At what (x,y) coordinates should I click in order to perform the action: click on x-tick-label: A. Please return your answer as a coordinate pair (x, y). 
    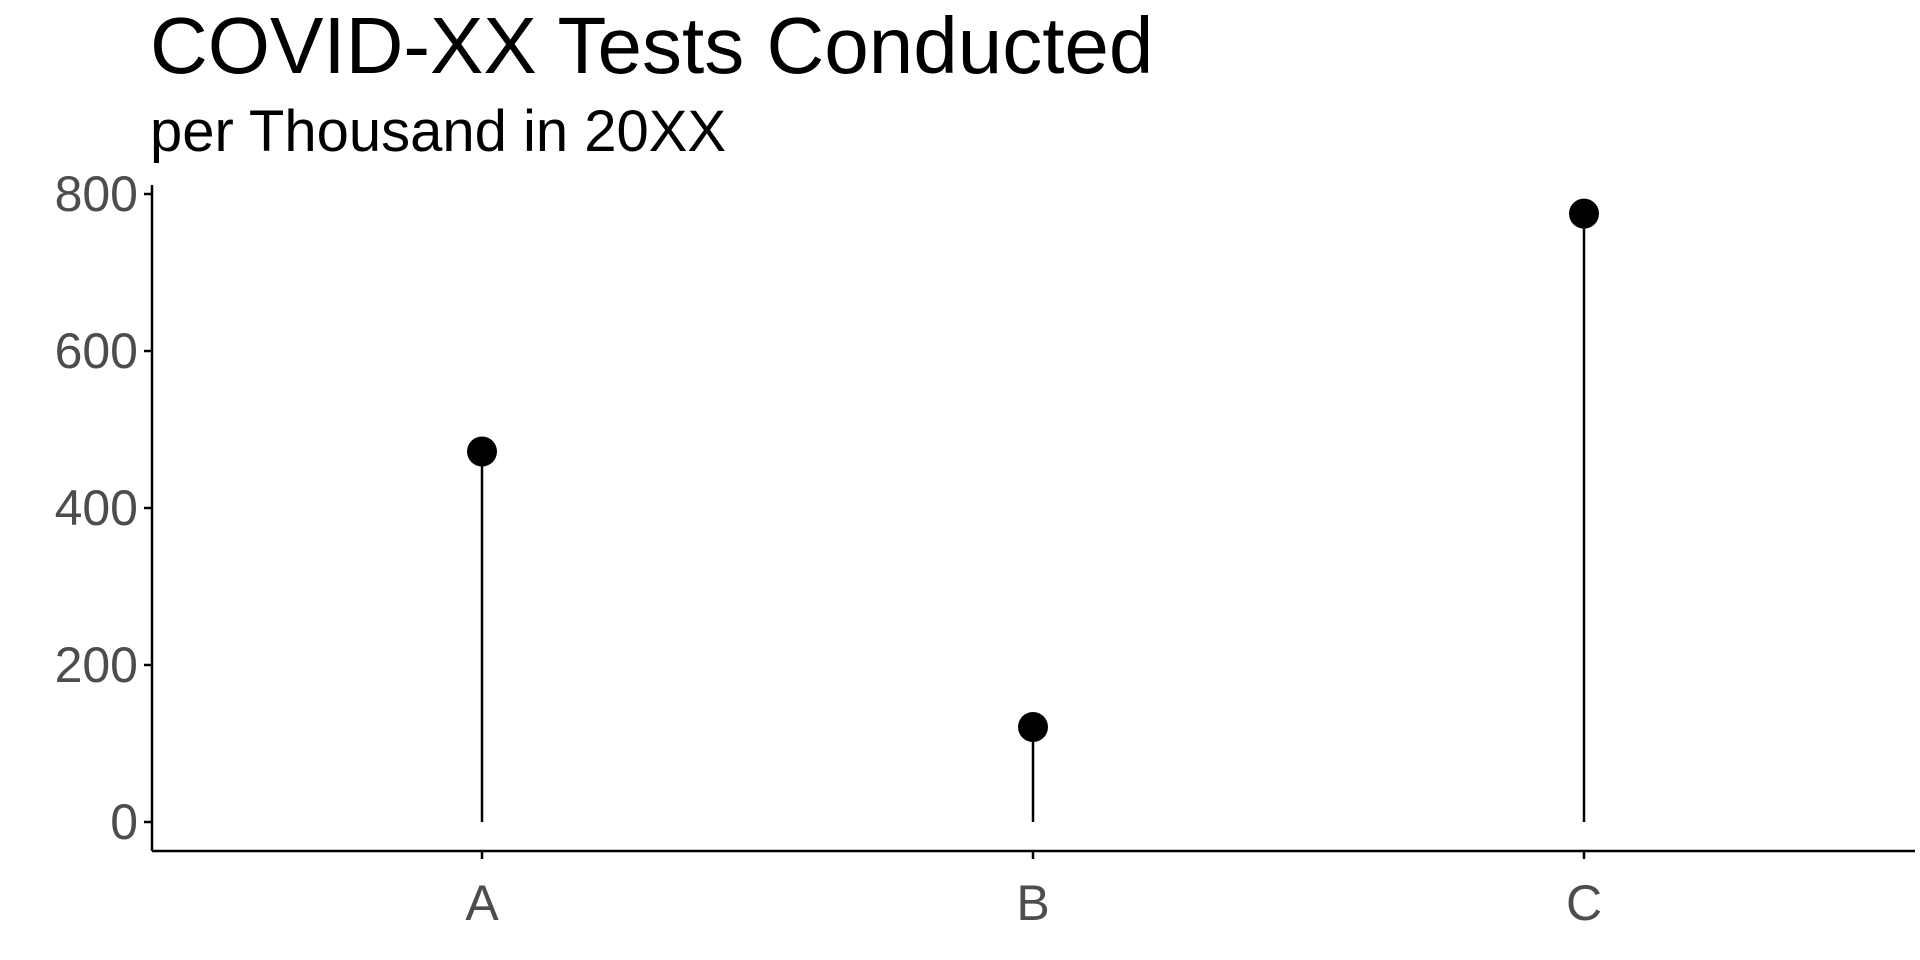
    Looking at the image, I should click on (482, 903).